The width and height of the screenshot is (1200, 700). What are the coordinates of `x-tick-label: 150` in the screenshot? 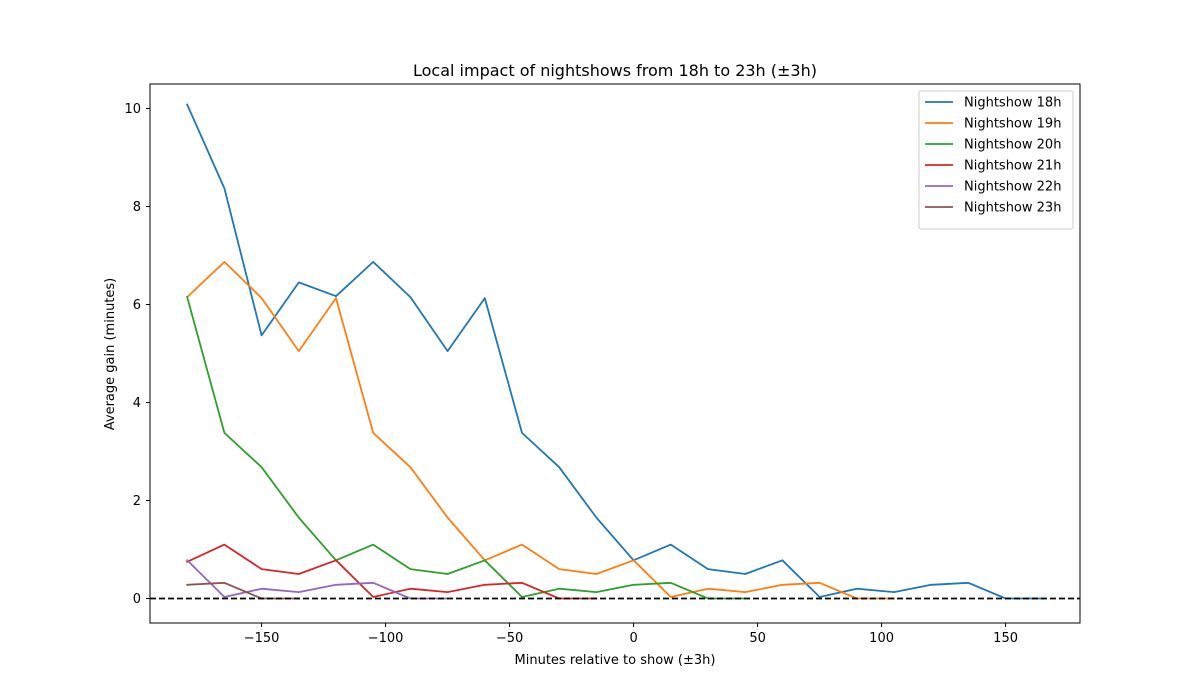 It's located at (1005, 638).